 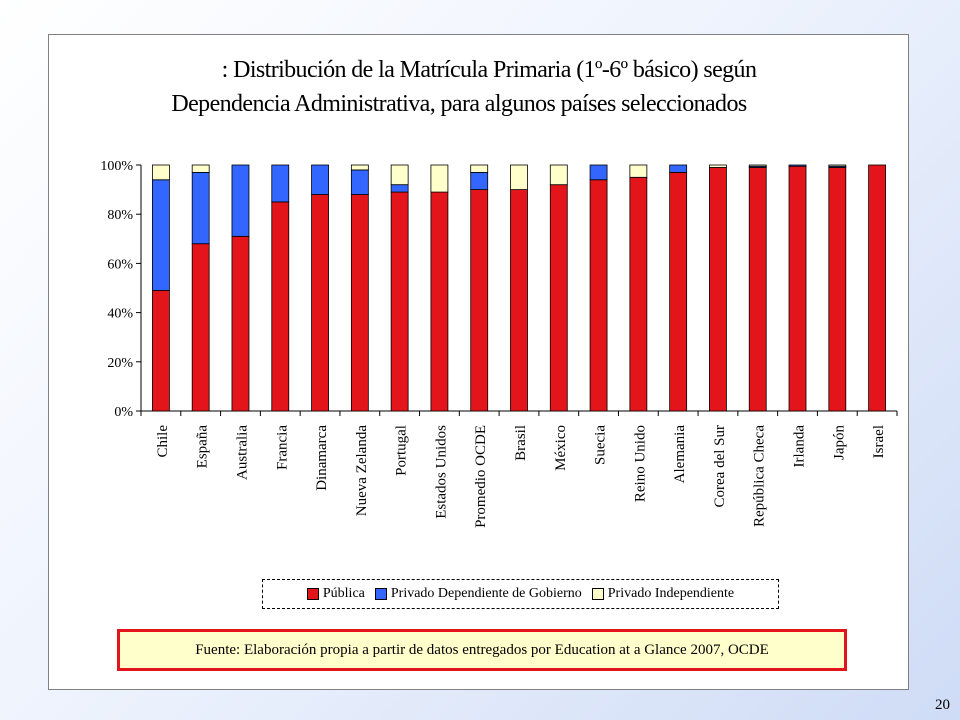 I want to click on y-tick-label: 60%, so click(x=120, y=264).